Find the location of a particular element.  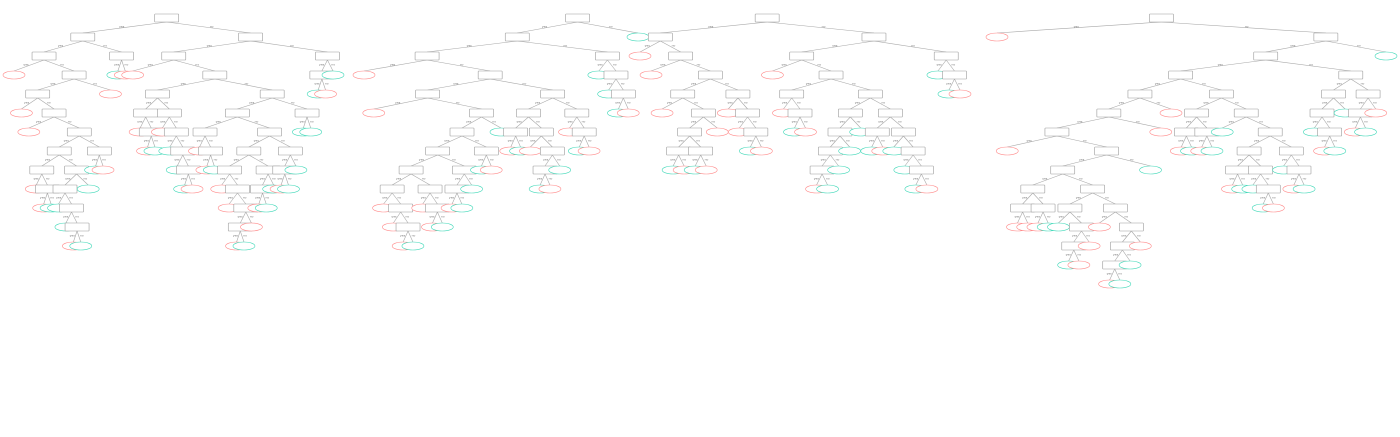

nodes is located at coordinates (501, 132).